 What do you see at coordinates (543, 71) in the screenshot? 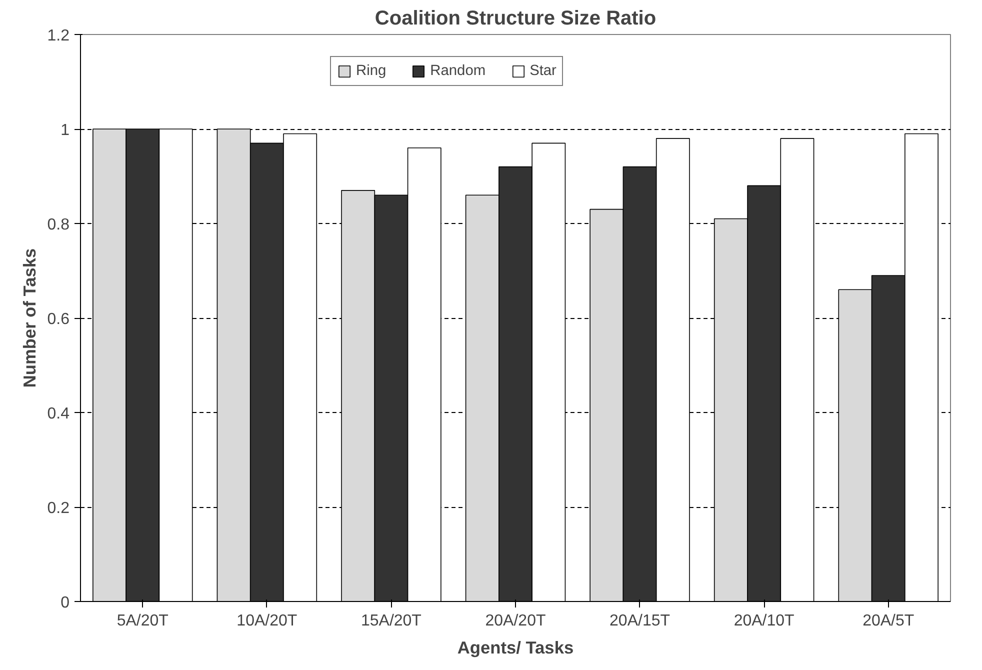
I see `legend-label: Star` at bounding box center [543, 71].